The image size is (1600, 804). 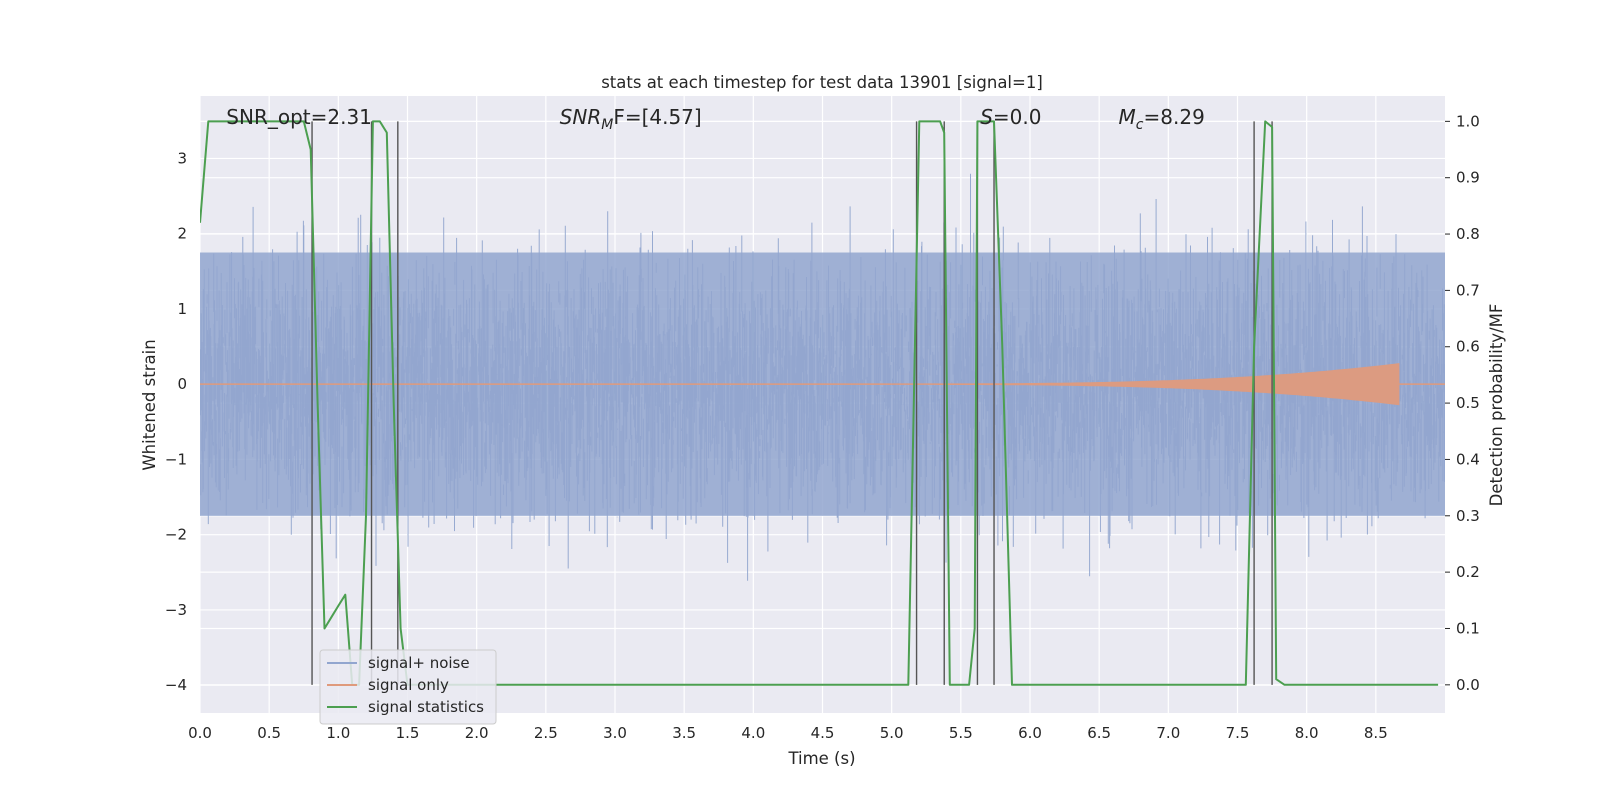 I want to click on x-tick-label-5: 2.5, so click(x=546, y=733).